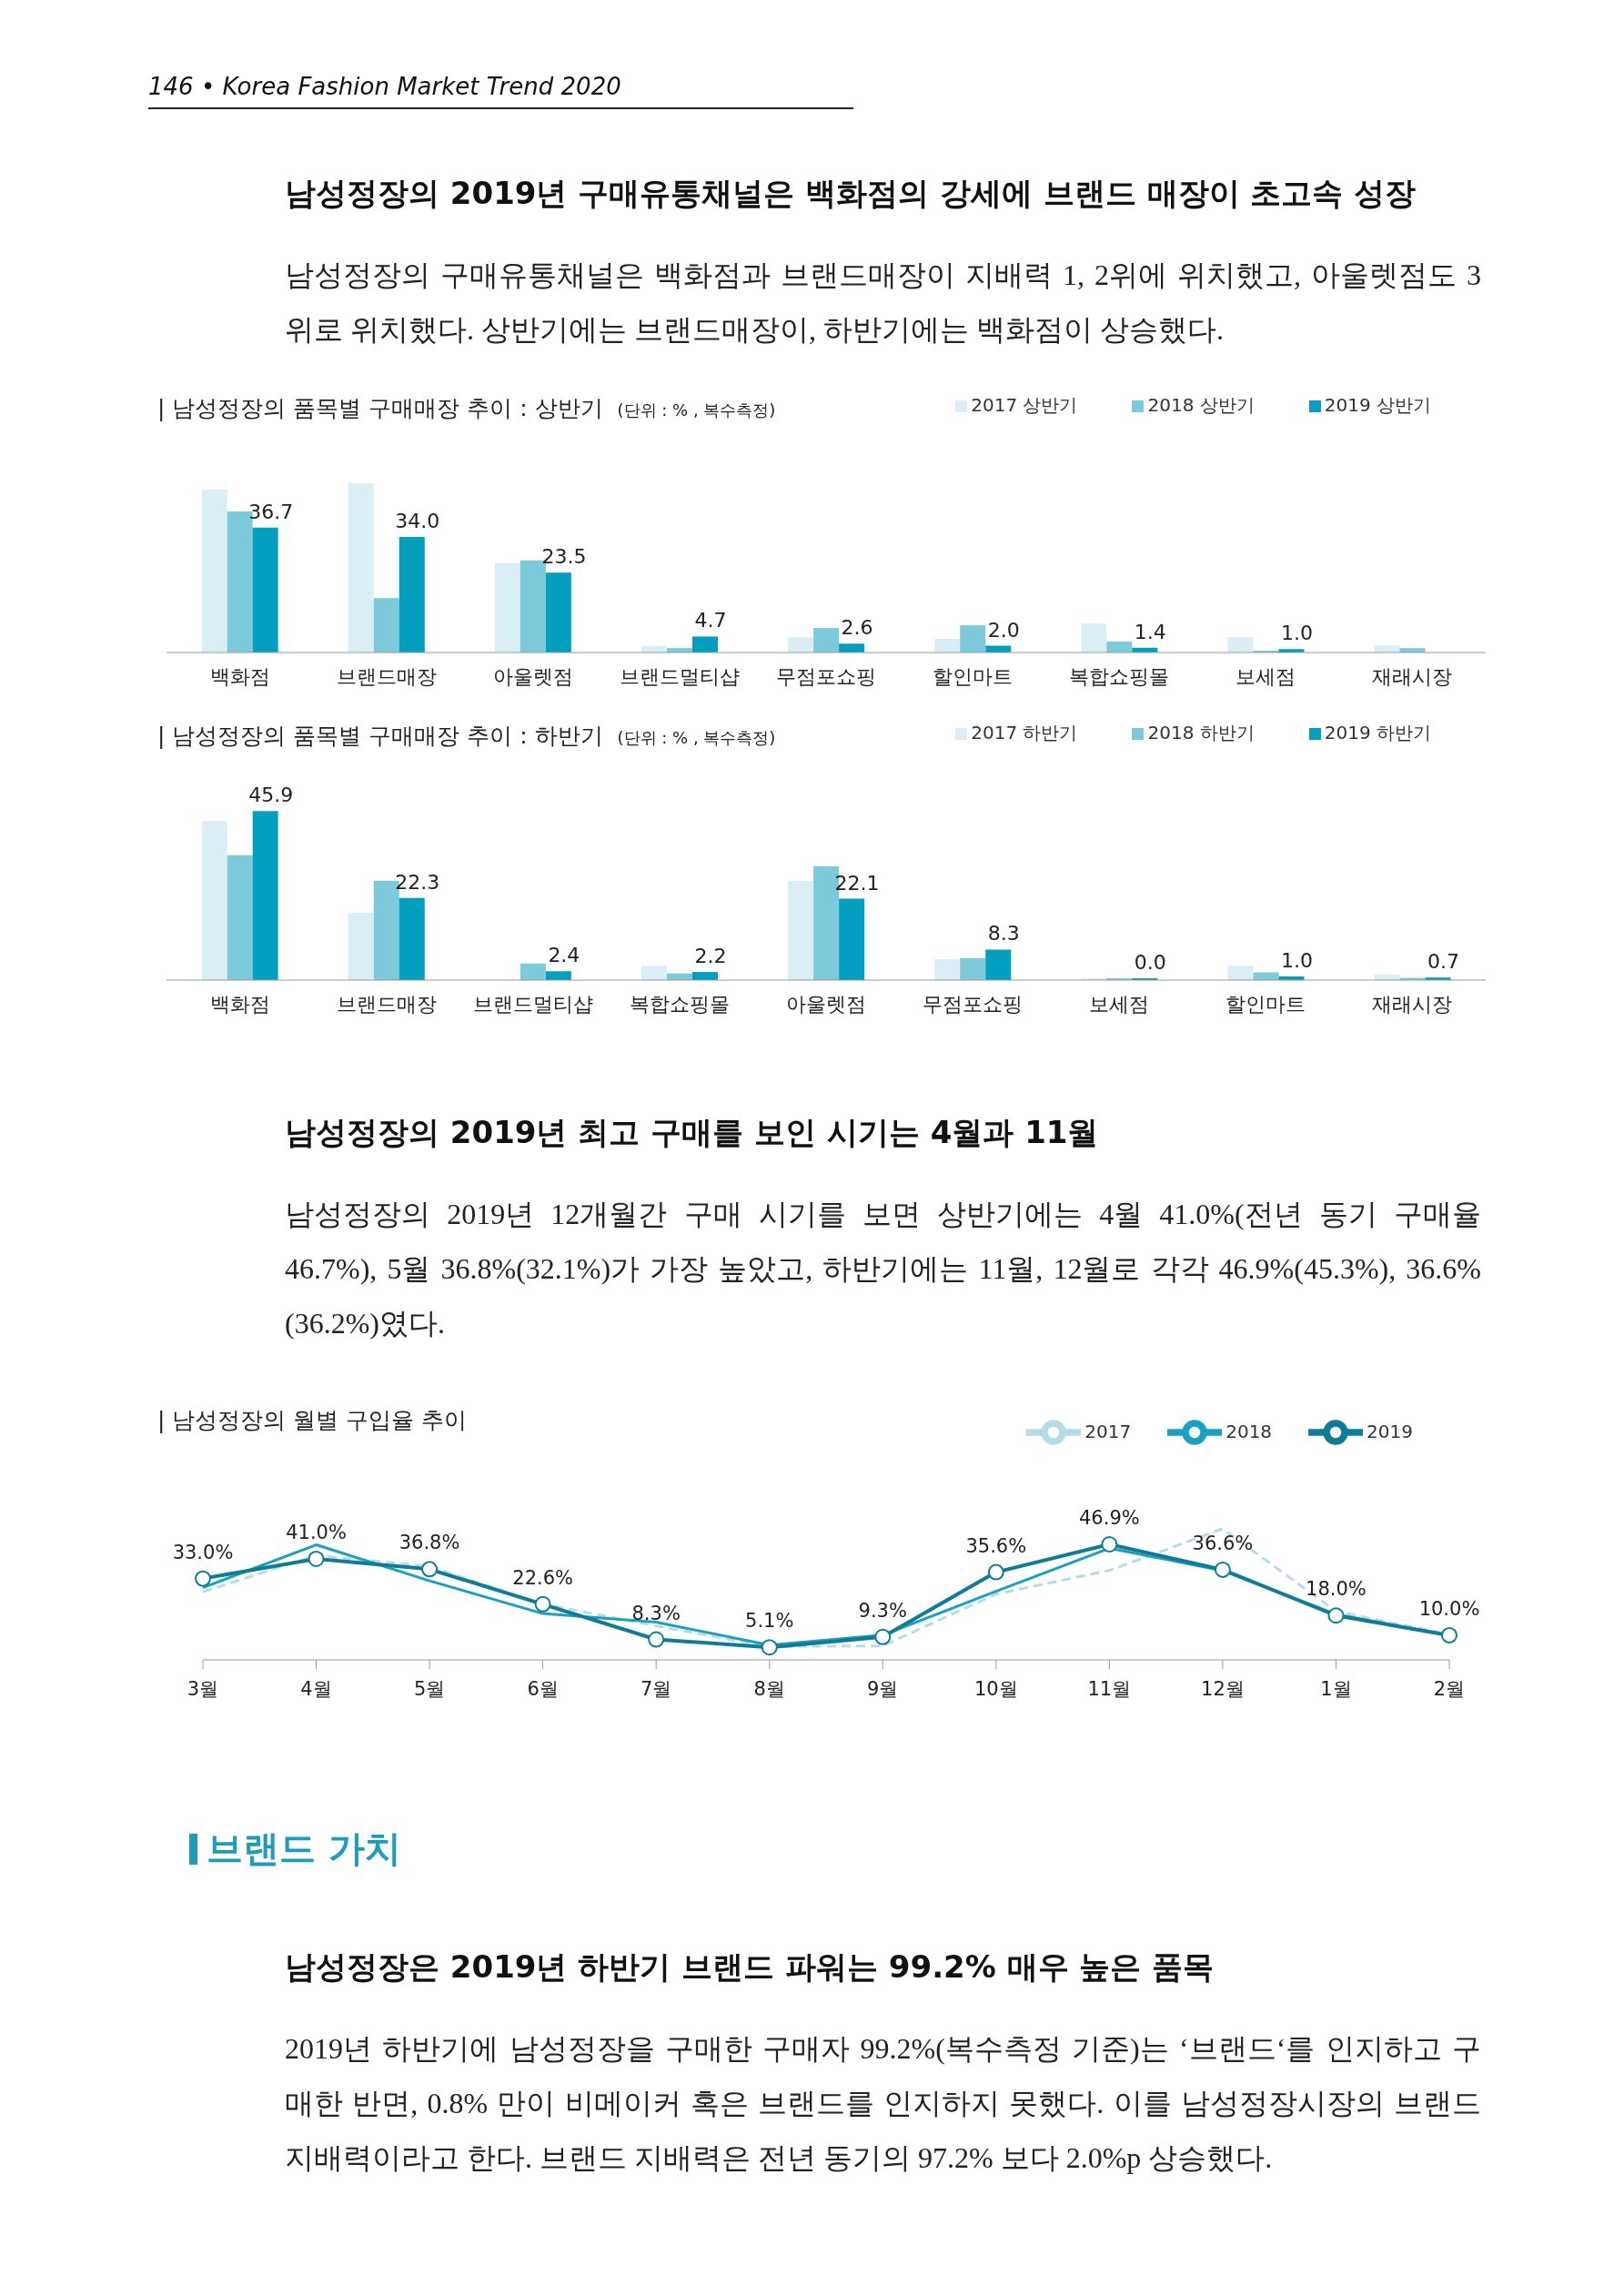 The width and height of the screenshot is (1624, 2296). I want to click on x-tick-label: 9월, so click(883, 1689).